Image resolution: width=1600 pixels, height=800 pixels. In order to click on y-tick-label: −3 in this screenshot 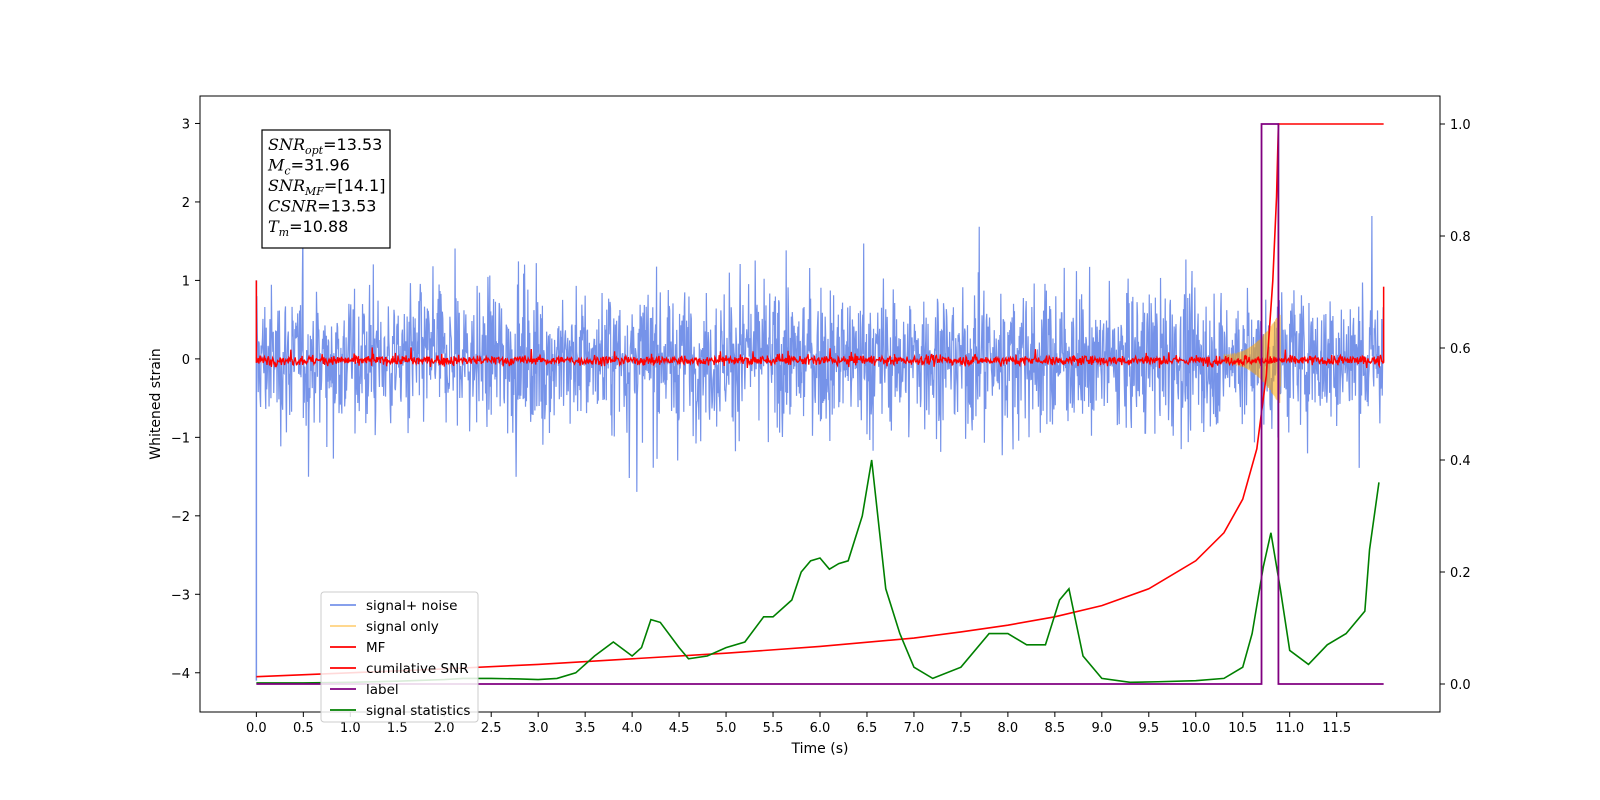, I will do `click(180, 595)`.